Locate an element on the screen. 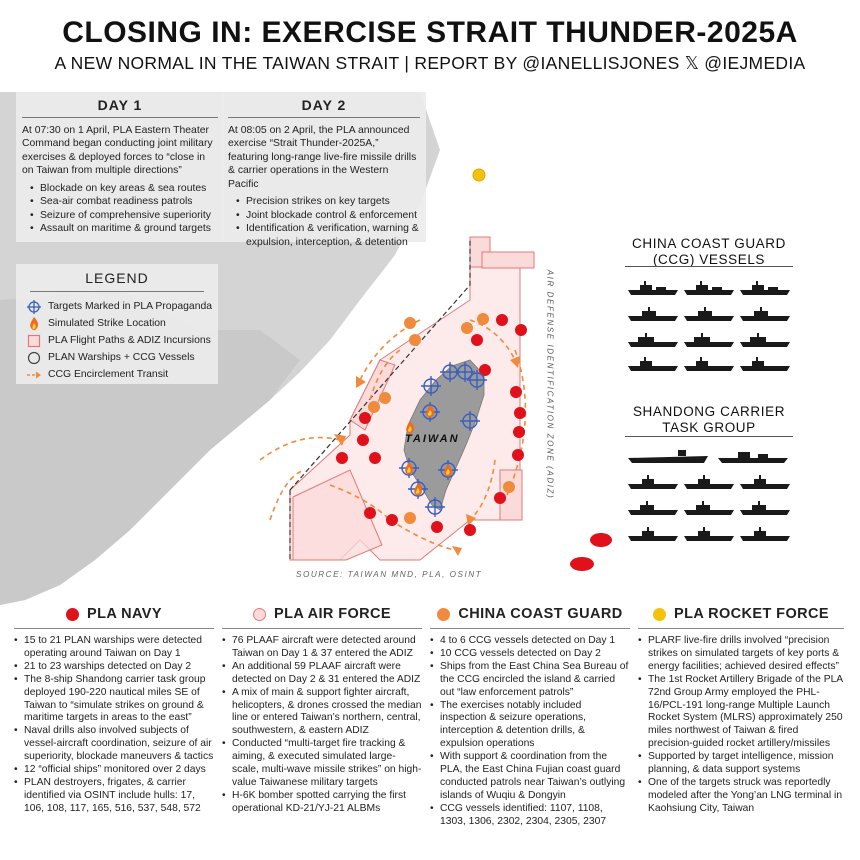  legend-label: CCG Encirclement Transit is located at coordinates (108, 374).